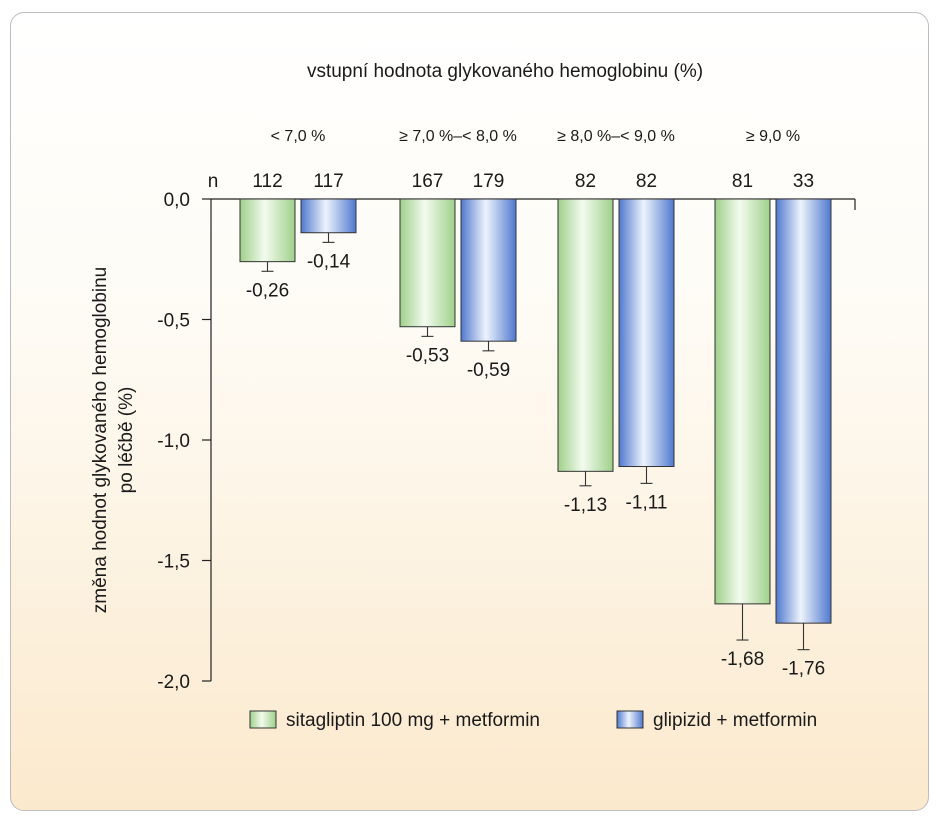  Describe the element at coordinates (173, 682) in the screenshot. I see `y-tick-label: -2,0` at that location.